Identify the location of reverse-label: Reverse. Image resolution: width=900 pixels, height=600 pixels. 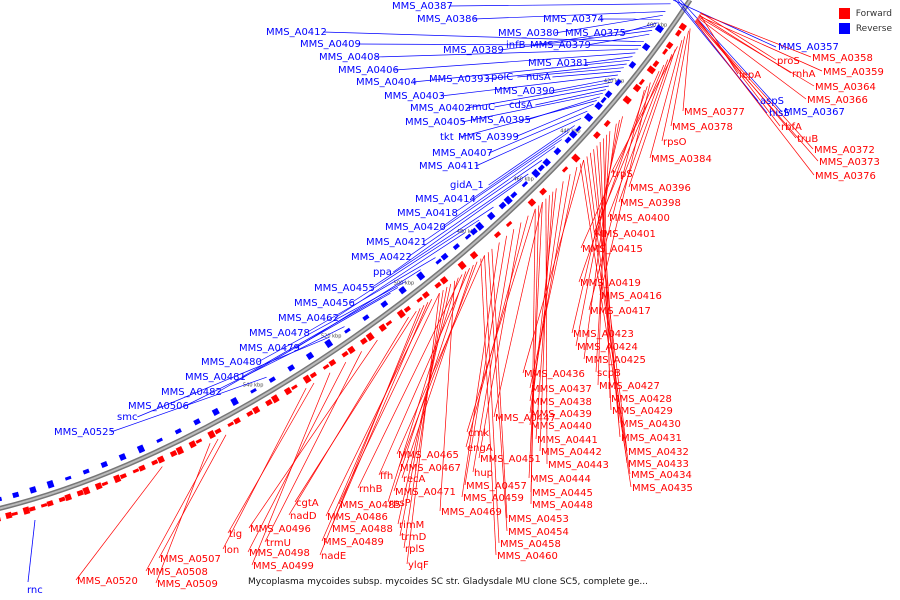
(873, 28).